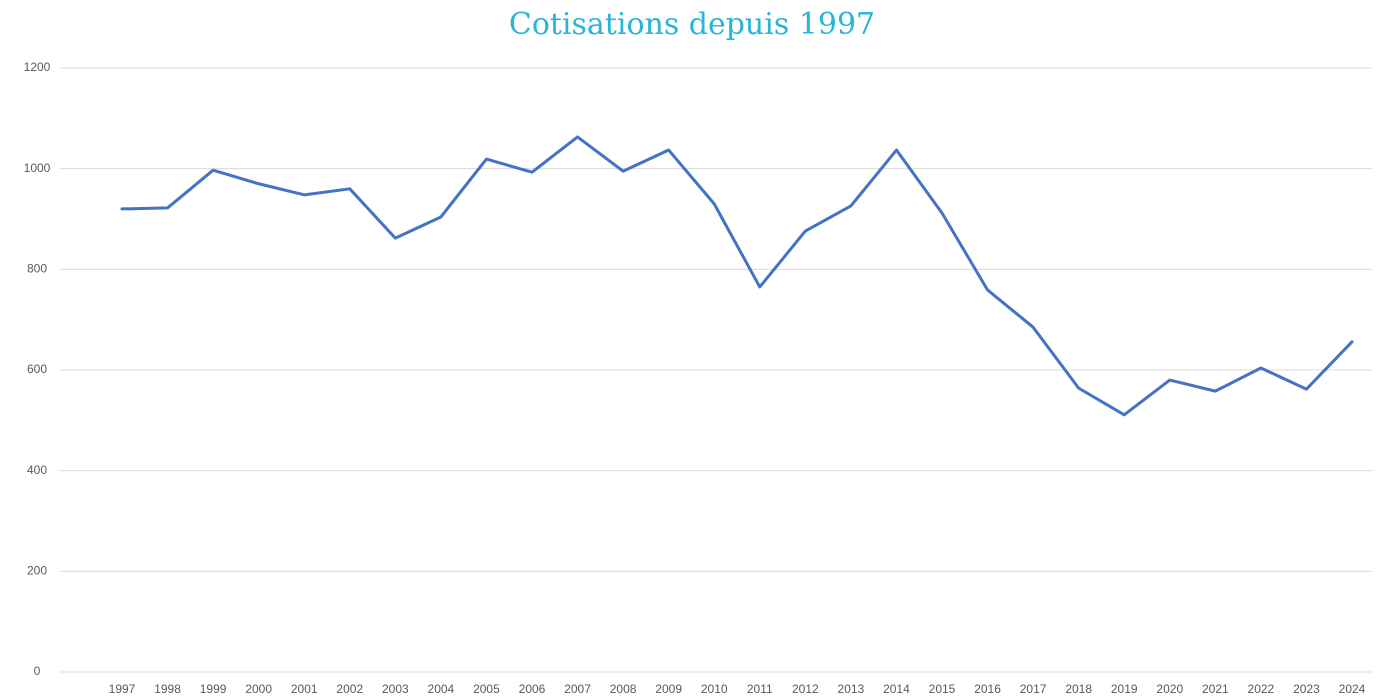 The height and width of the screenshot is (699, 1384). Describe the element at coordinates (37, 470) in the screenshot. I see `y-tick-label: 400` at that location.